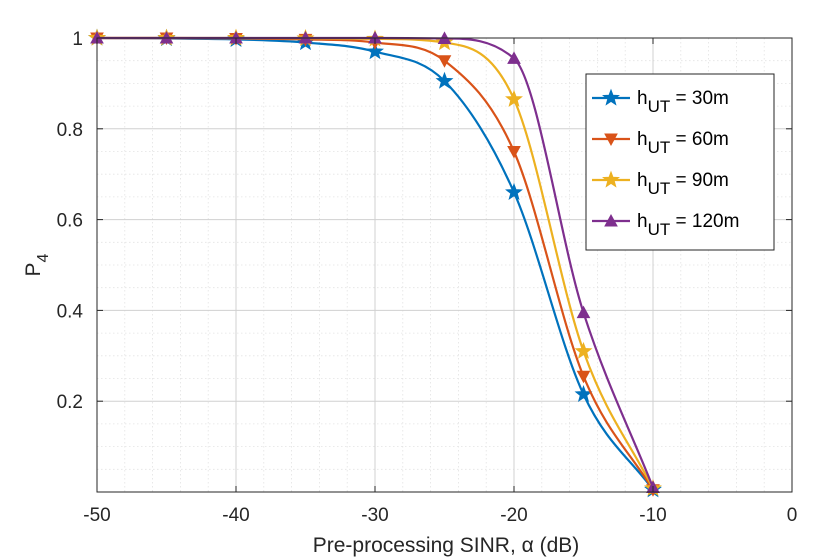 The height and width of the screenshot is (558, 830). I want to click on x-tick-label: -30, so click(374, 515).